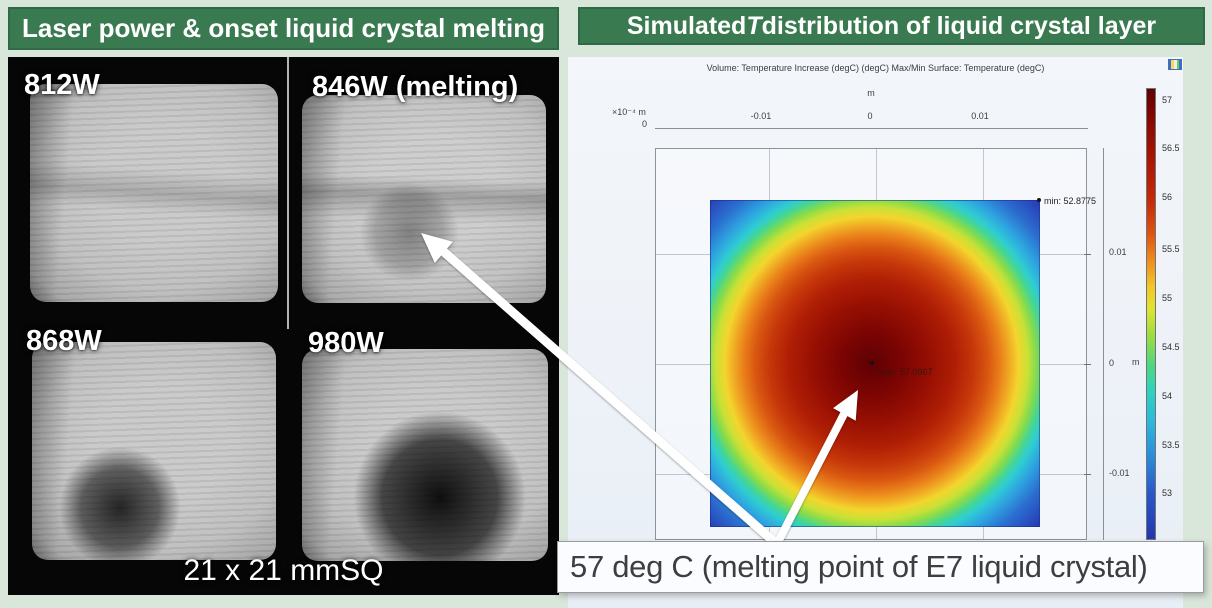  What do you see at coordinates (424, 199) in the screenshot?
I see `sample-image-846w-melting` at bounding box center [424, 199].